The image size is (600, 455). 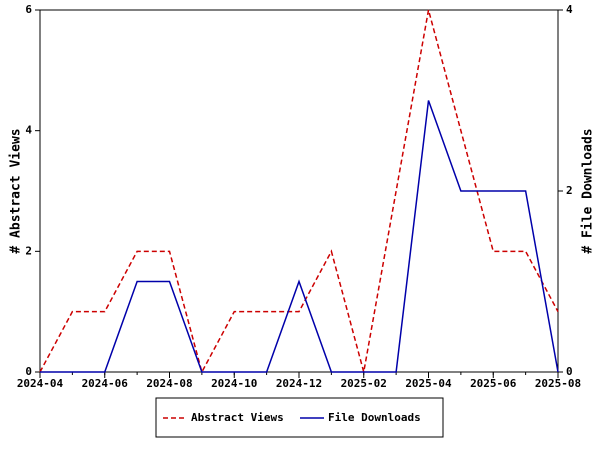 What do you see at coordinates (569, 9) in the screenshot?
I see `y2-tick-label: 4` at bounding box center [569, 9].